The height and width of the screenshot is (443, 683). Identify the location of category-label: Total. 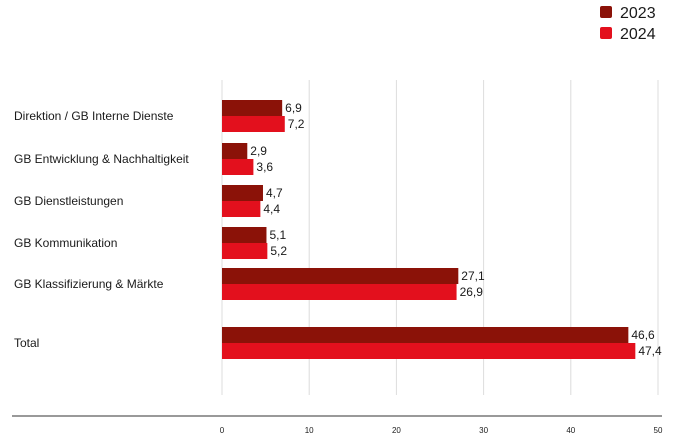
(26, 343).